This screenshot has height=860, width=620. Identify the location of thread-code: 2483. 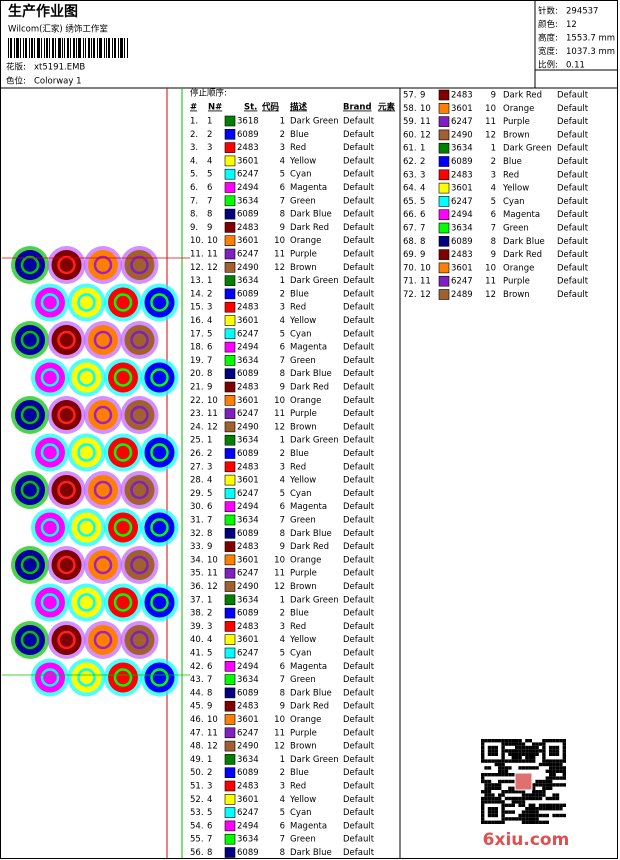
(248, 148).